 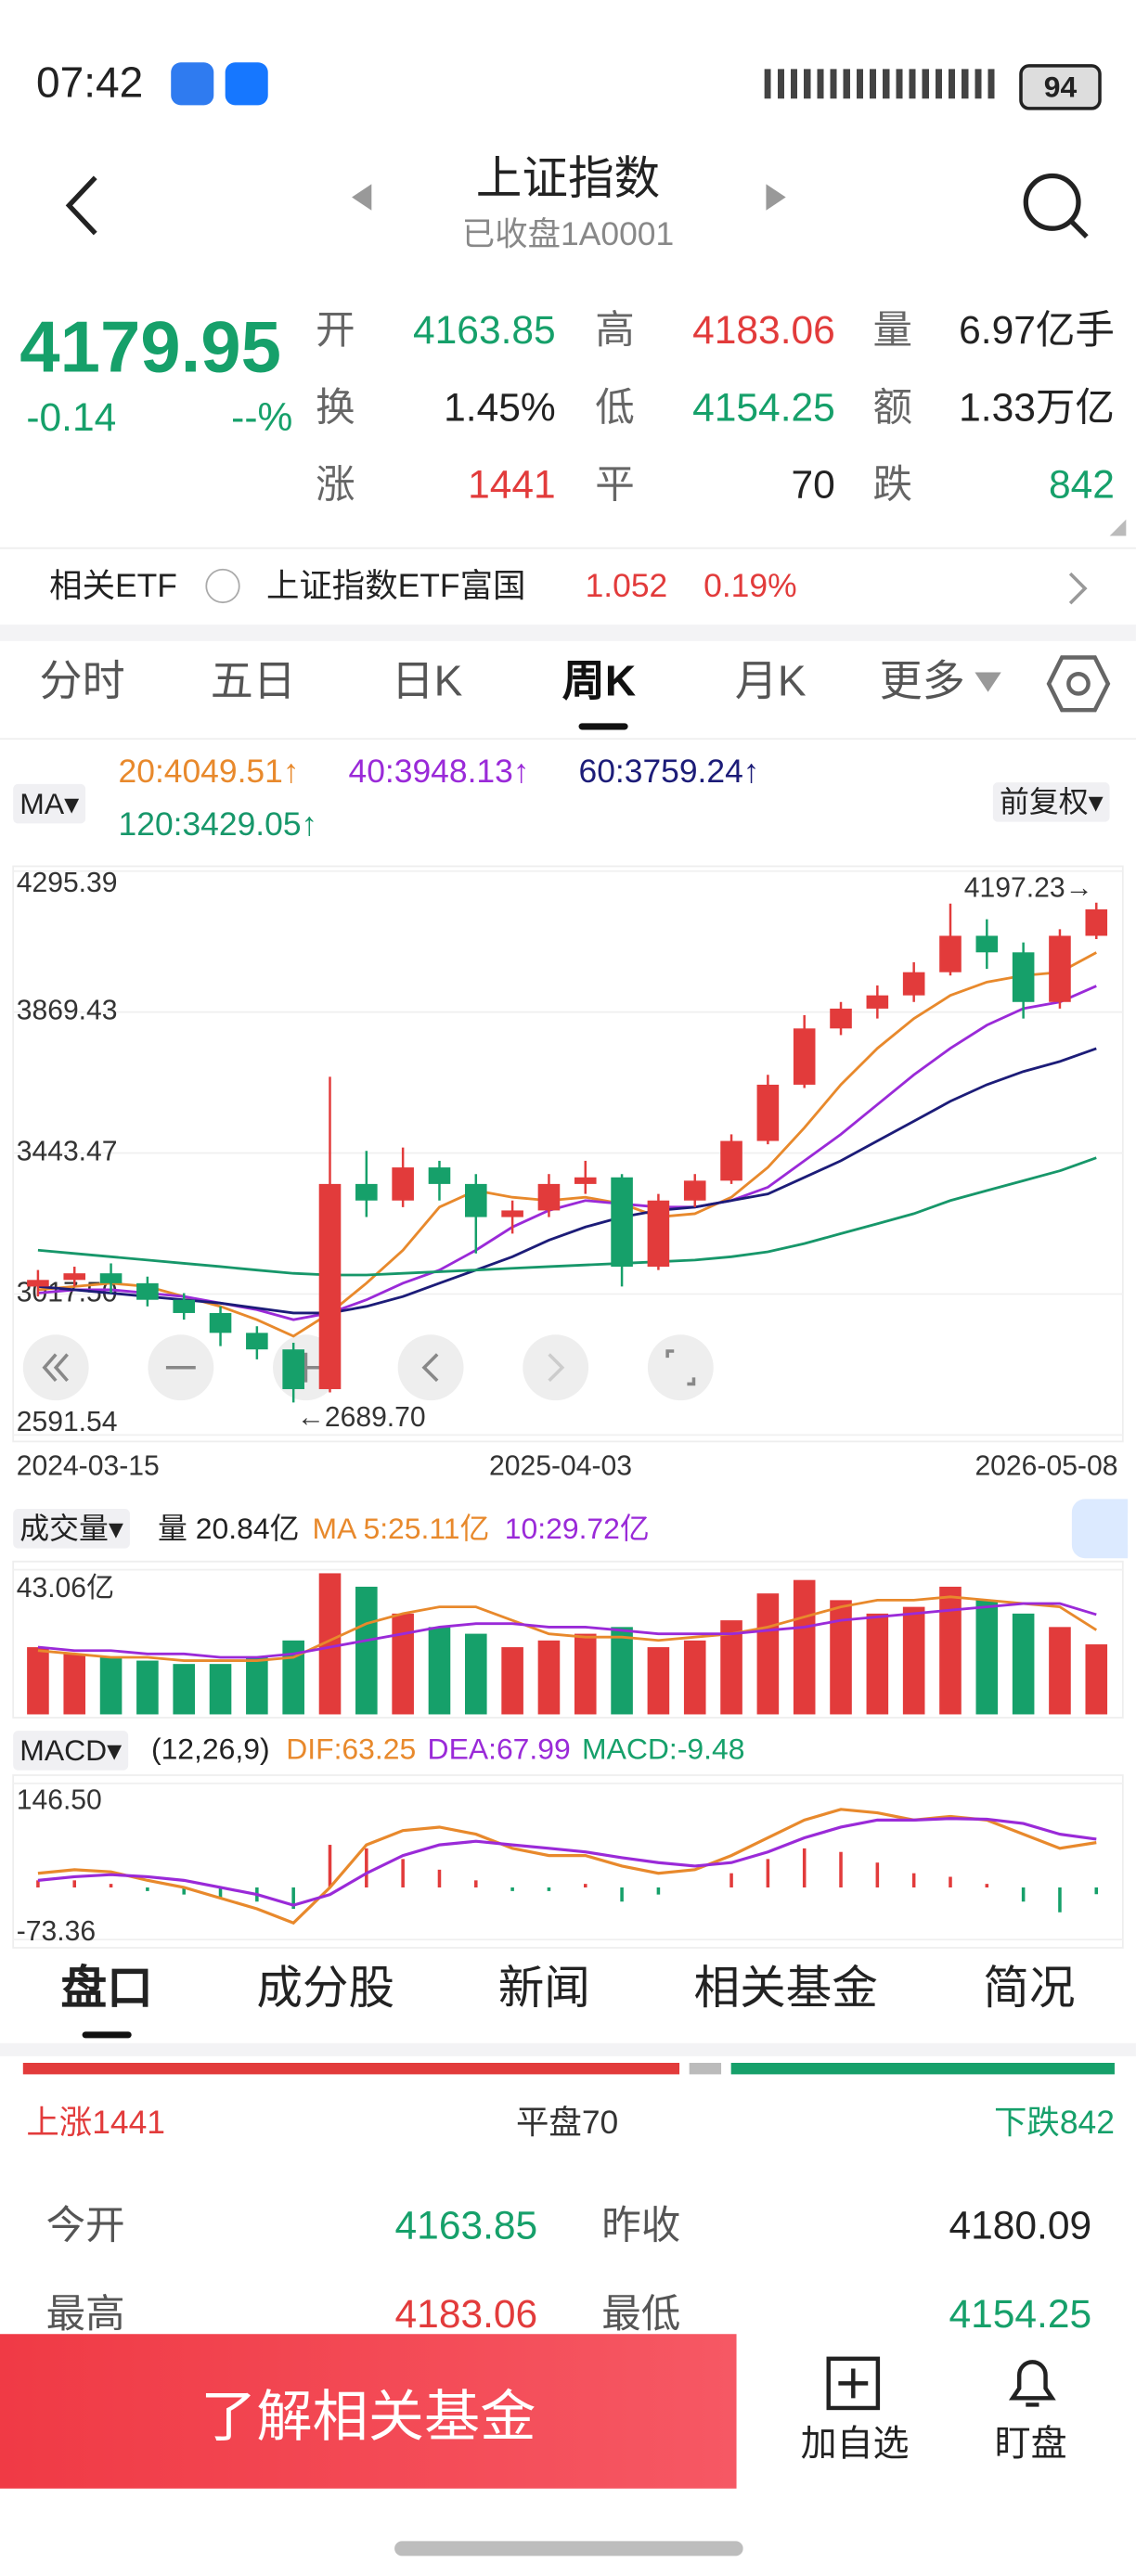 What do you see at coordinates (427, 680) in the screenshot?
I see `tab: 日K` at bounding box center [427, 680].